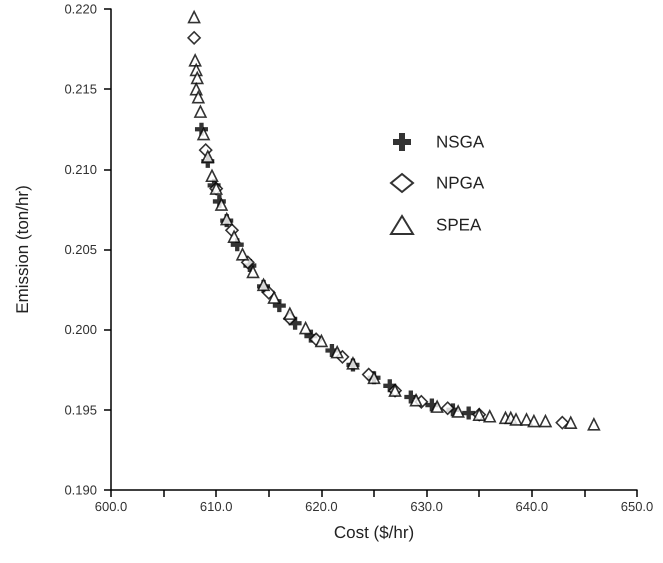  What do you see at coordinates (80, 490) in the screenshot?
I see `y-tick-label: 0.190` at bounding box center [80, 490].